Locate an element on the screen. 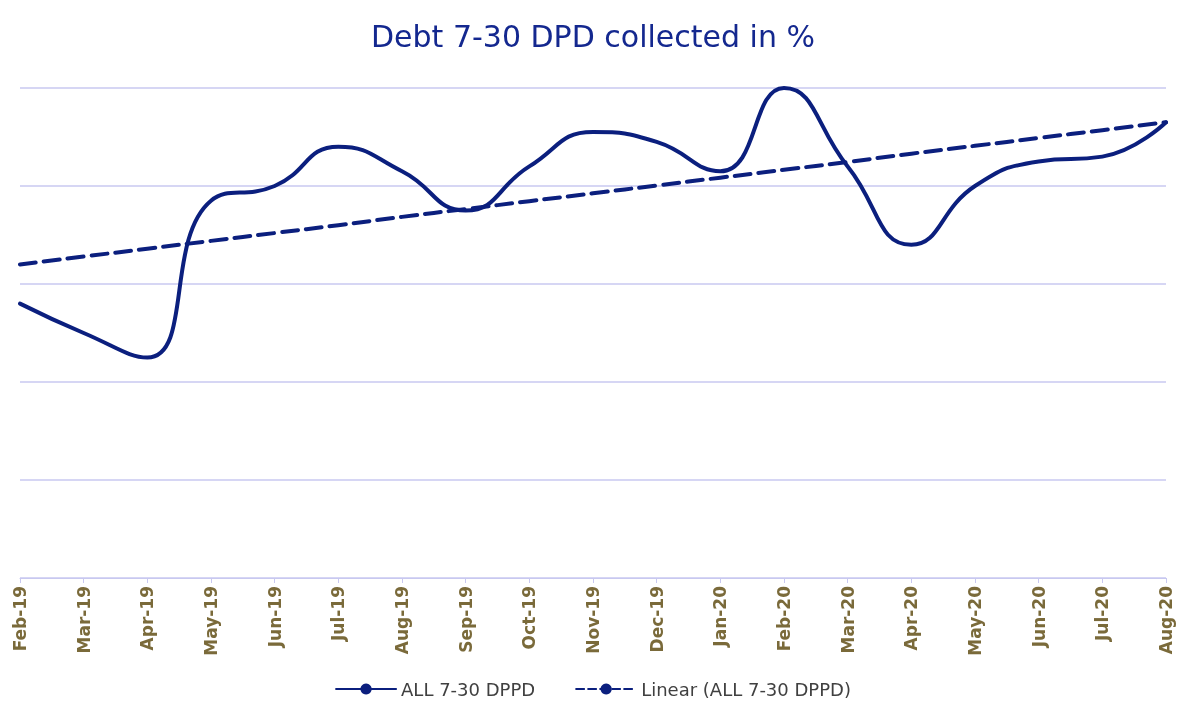  x-tick-label: Apr-20 is located at coordinates (911, 618).